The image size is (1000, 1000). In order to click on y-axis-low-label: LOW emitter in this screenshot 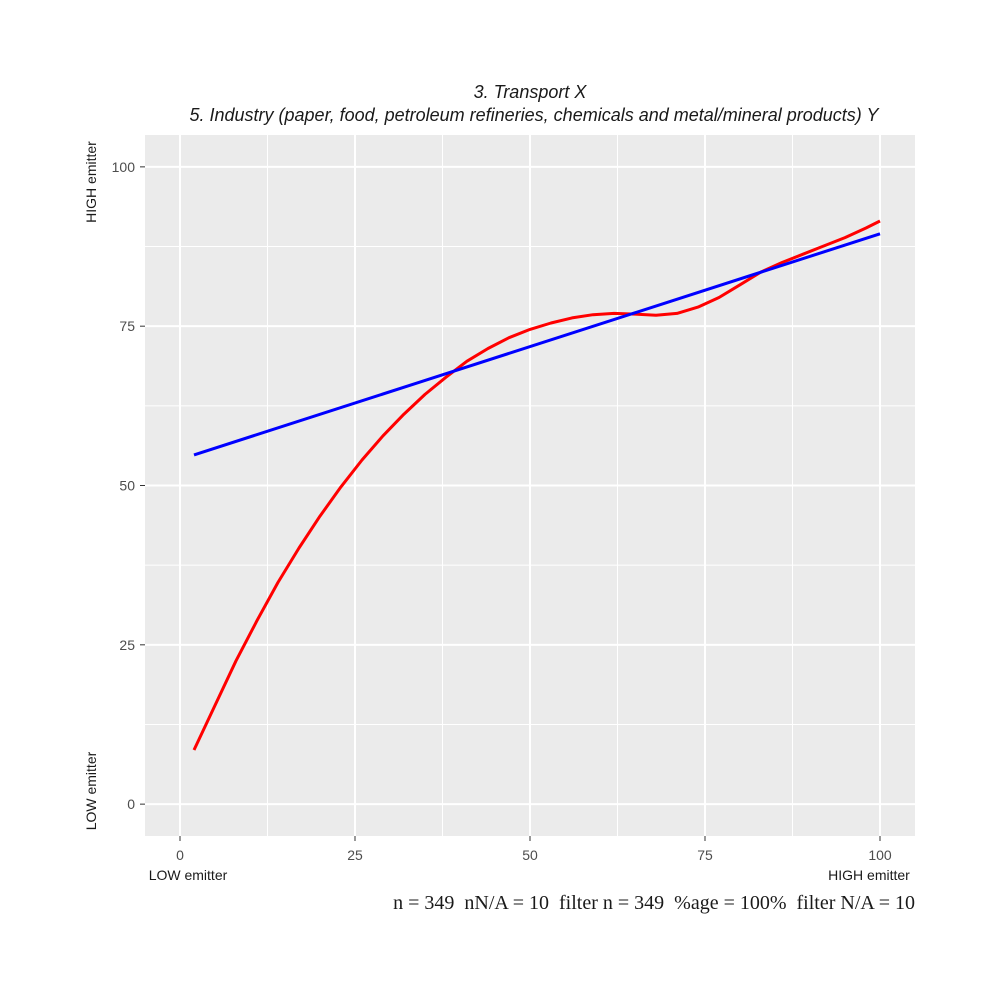, I will do `click(91, 790)`.